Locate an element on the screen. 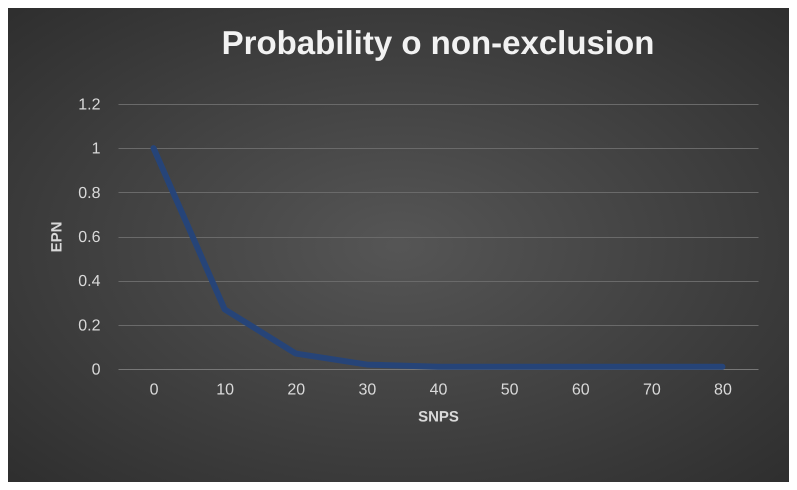 The height and width of the screenshot is (490, 797). y-tick-label: 1 is located at coordinates (96, 149).